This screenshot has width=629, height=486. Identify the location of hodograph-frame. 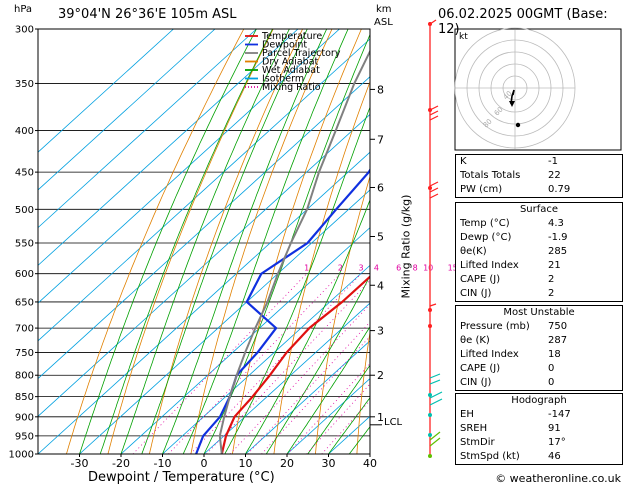
(538, 89).